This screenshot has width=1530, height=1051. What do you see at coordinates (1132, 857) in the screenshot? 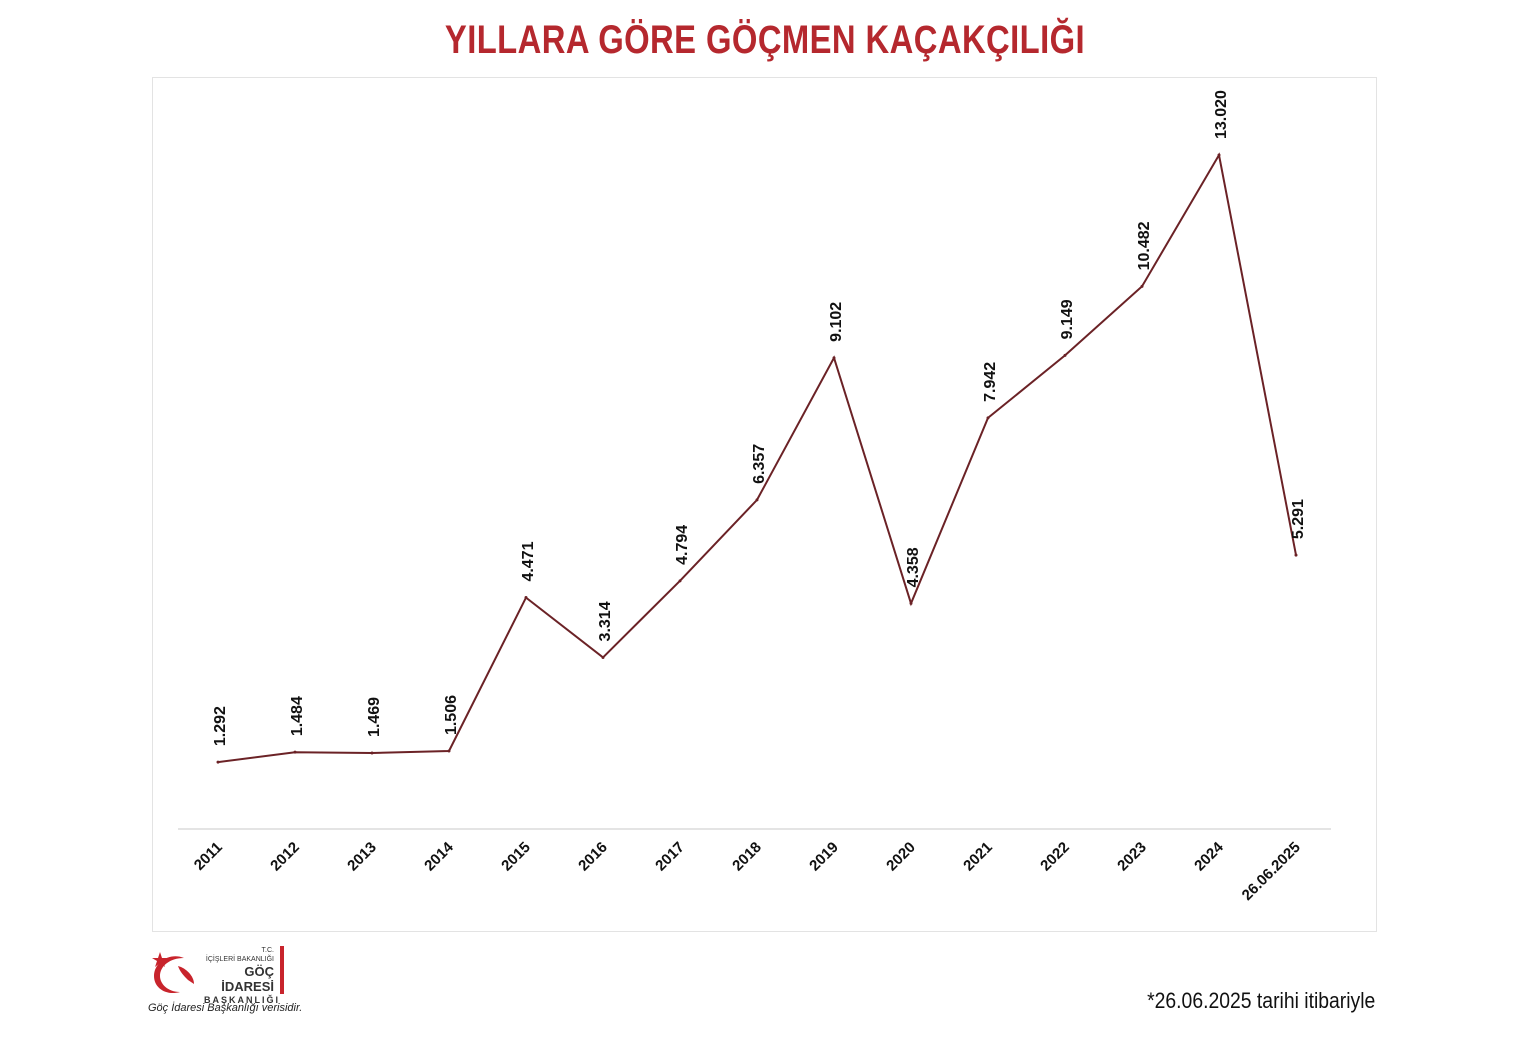
I see `x-tick-label: 2023` at bounding box center [1132, 857].